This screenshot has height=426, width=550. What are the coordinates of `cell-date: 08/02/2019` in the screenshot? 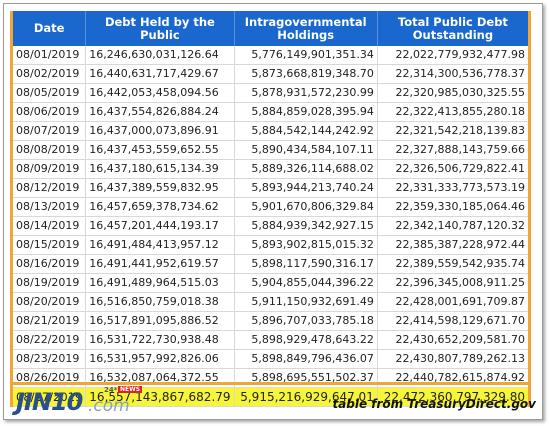 It's located at (49, 74).